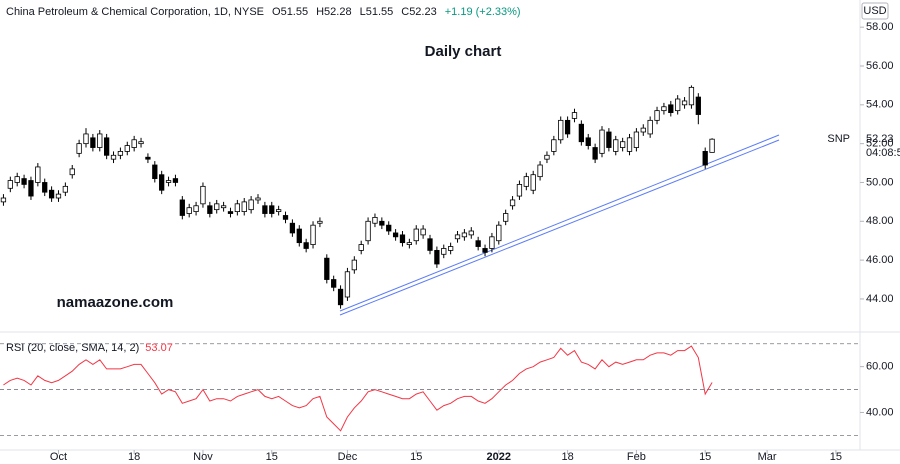 This screenshot has width=900, height=464. What do you see at coordinates (838, 139) in the screenshot?
I see `symbol-label: SNP` at bounding box center [838, 139].